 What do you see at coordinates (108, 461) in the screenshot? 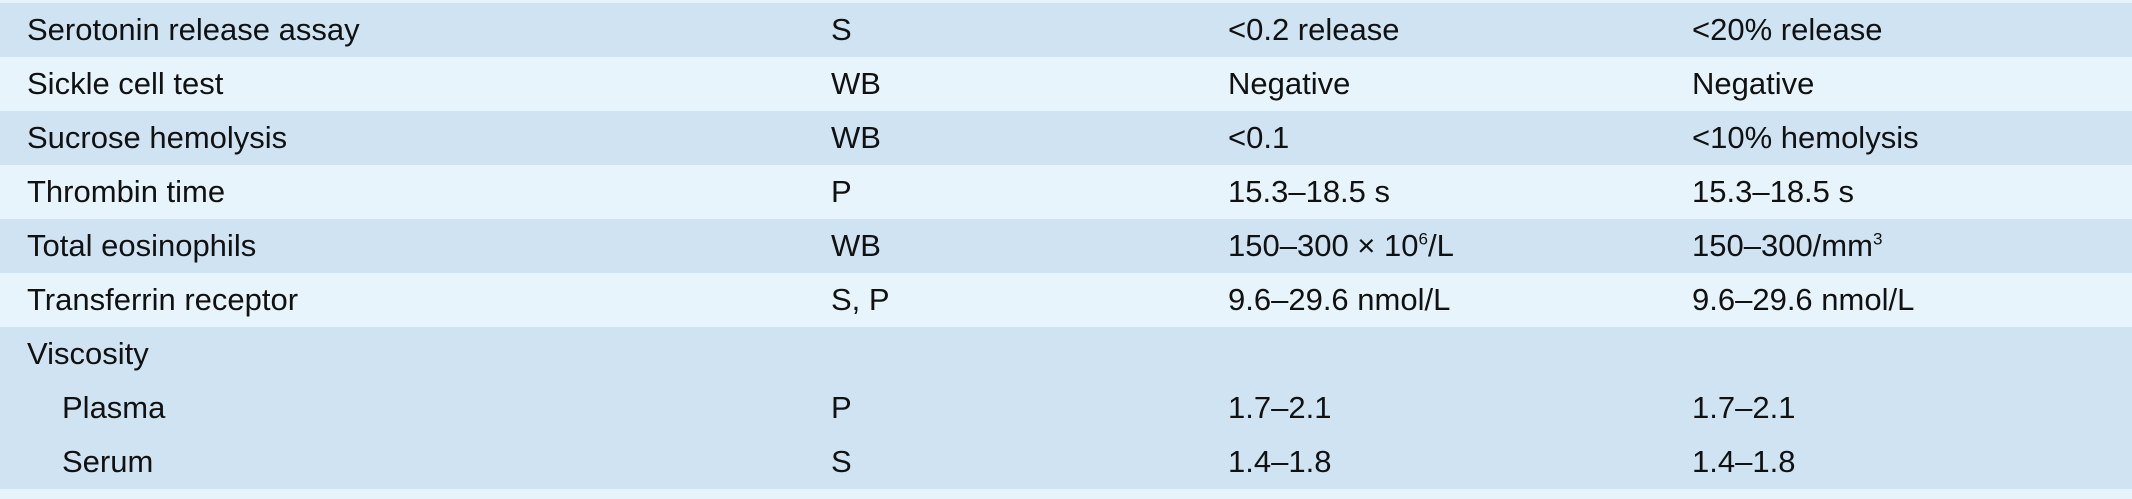
I see `test-name: Serum` at bounding box center [108, 461].